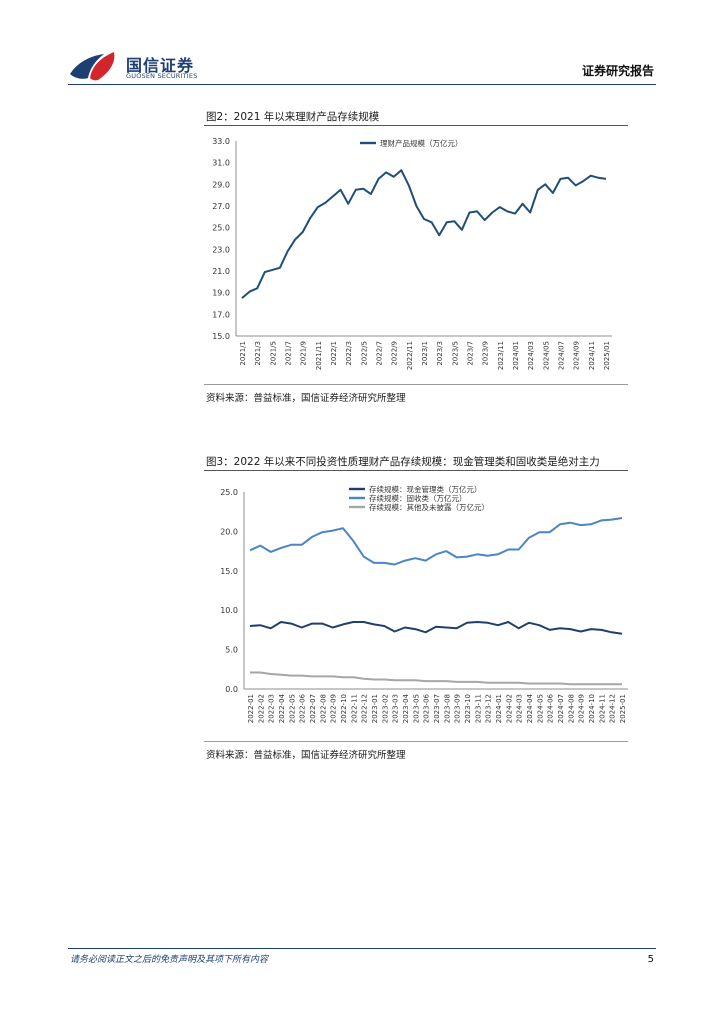 The height and width of the screenshot is (1024, 724). Describe the element at coordinates (531, 355) in the screenshot. I see `x-tick-label: 2024/03` at that location.